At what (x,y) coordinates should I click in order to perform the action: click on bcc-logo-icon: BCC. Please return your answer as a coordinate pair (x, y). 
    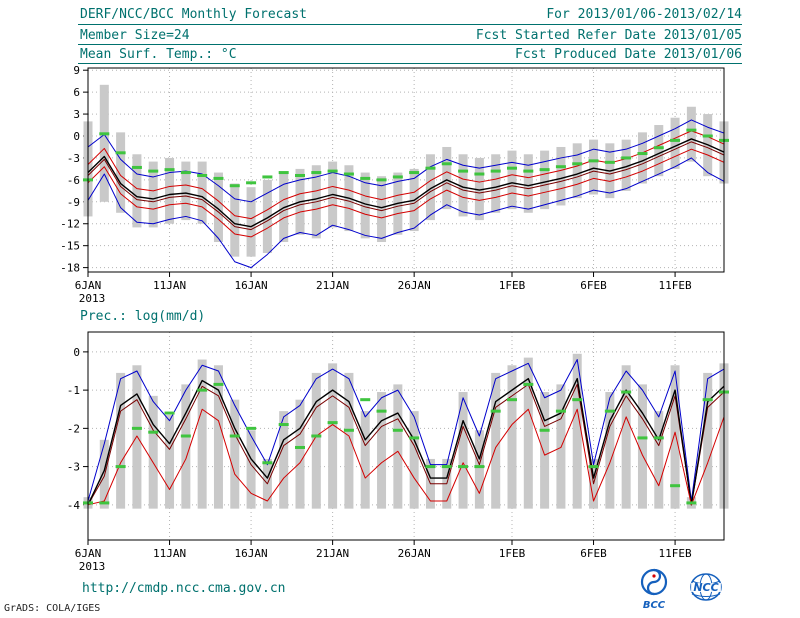
    Looking at the image, I should click on (654, 589).